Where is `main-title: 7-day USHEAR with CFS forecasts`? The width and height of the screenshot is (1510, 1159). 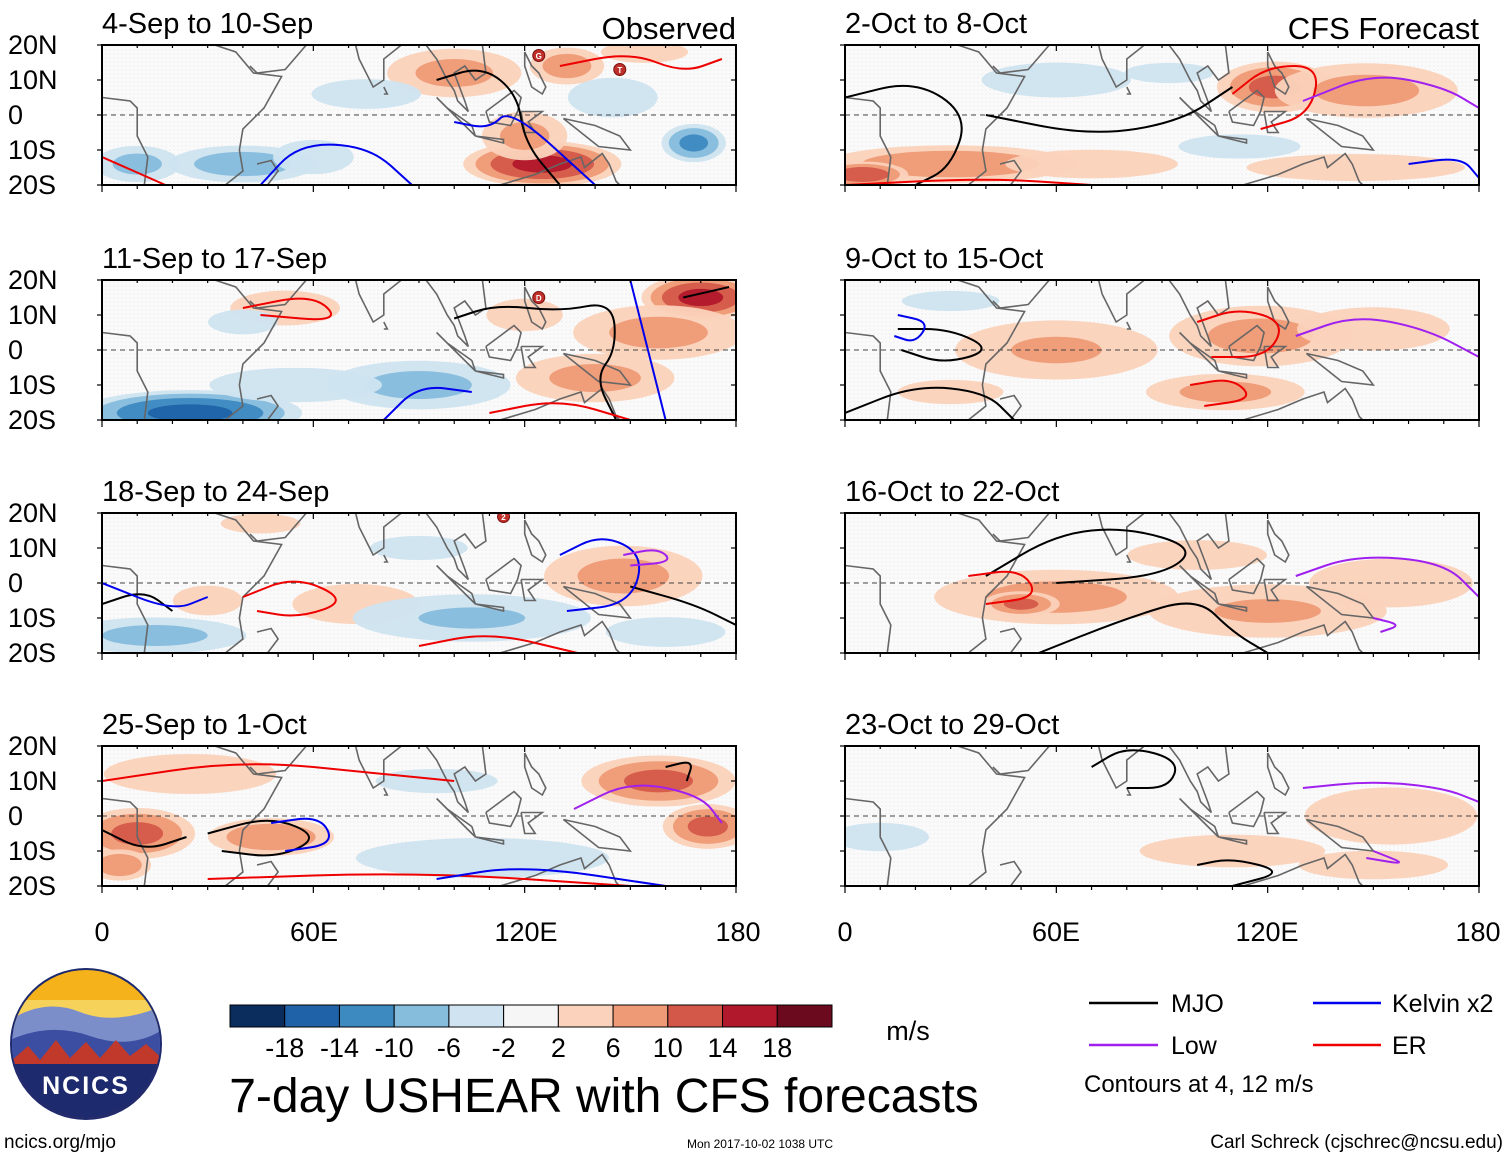 main-title: 7-day USHEAR with CFS forecasts is located at coordinates (604, 1096).